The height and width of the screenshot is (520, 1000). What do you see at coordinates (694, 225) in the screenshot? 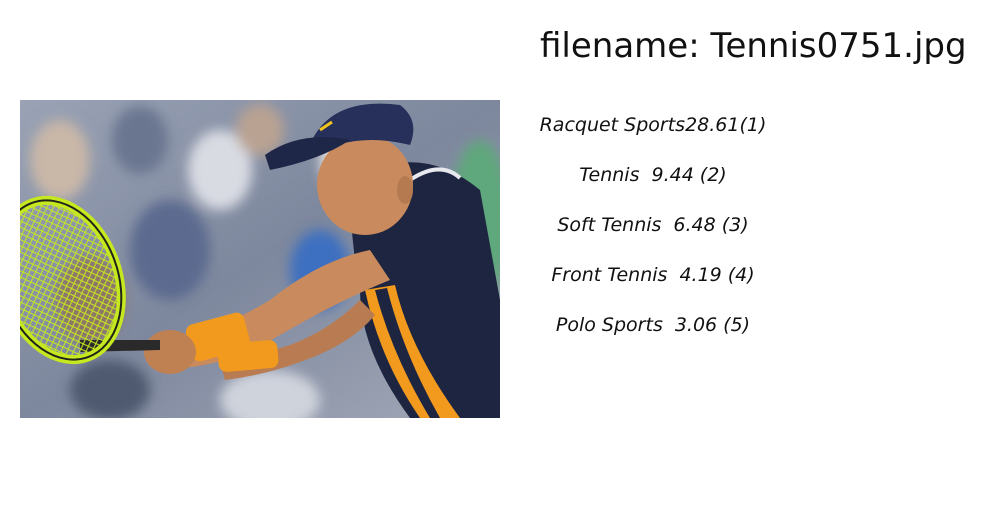
I see `prediction-score: 6.48` at bounding box center [694, 225].